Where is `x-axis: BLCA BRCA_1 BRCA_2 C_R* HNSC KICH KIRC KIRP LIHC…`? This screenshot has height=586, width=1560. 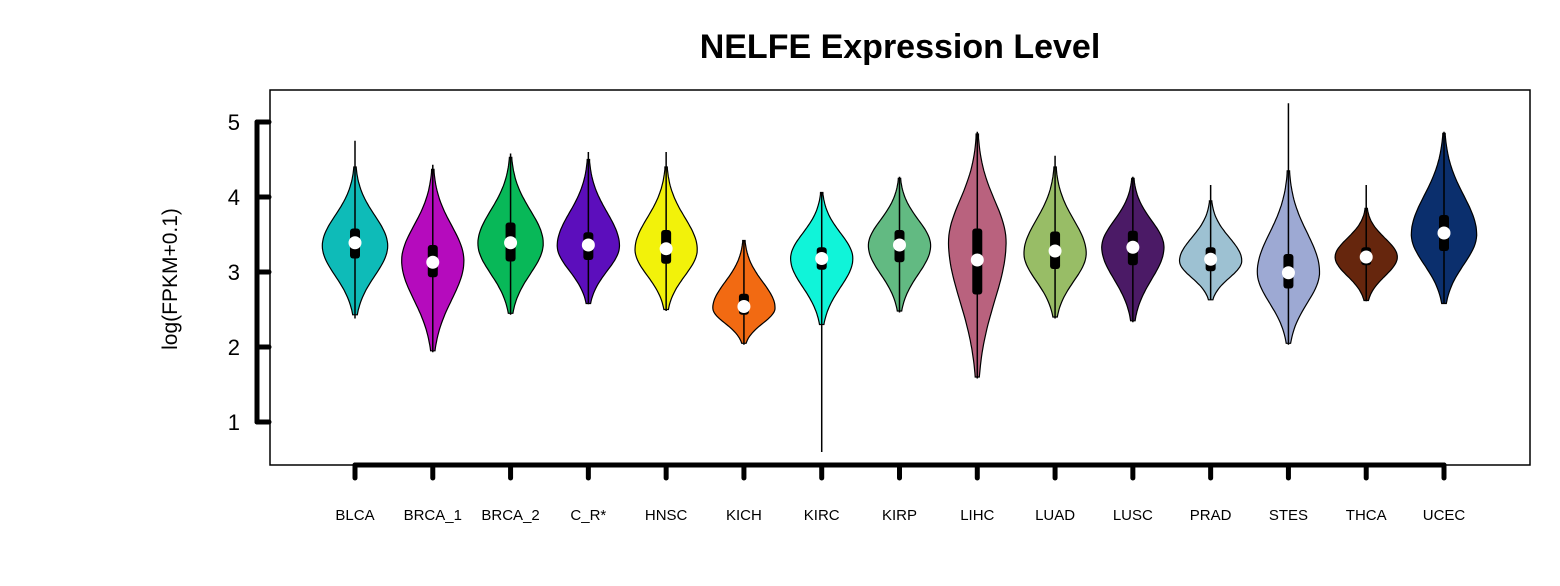
x-axis: BLCA BRCA_1 BRCA_2 C_R* HNSC KICH KIRC KIRP LIHC… is located at coordinates (900, 493).